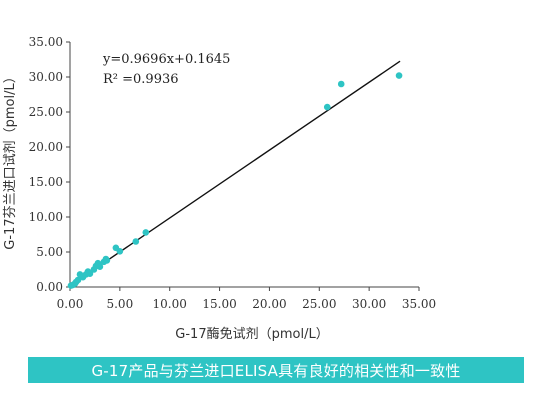 Image resolution: width=546 pixels, height=418 pixels. Describe the element at coordinates (46, 217) in the screenshot. I see `y-tick-label: 10.00` at that location.